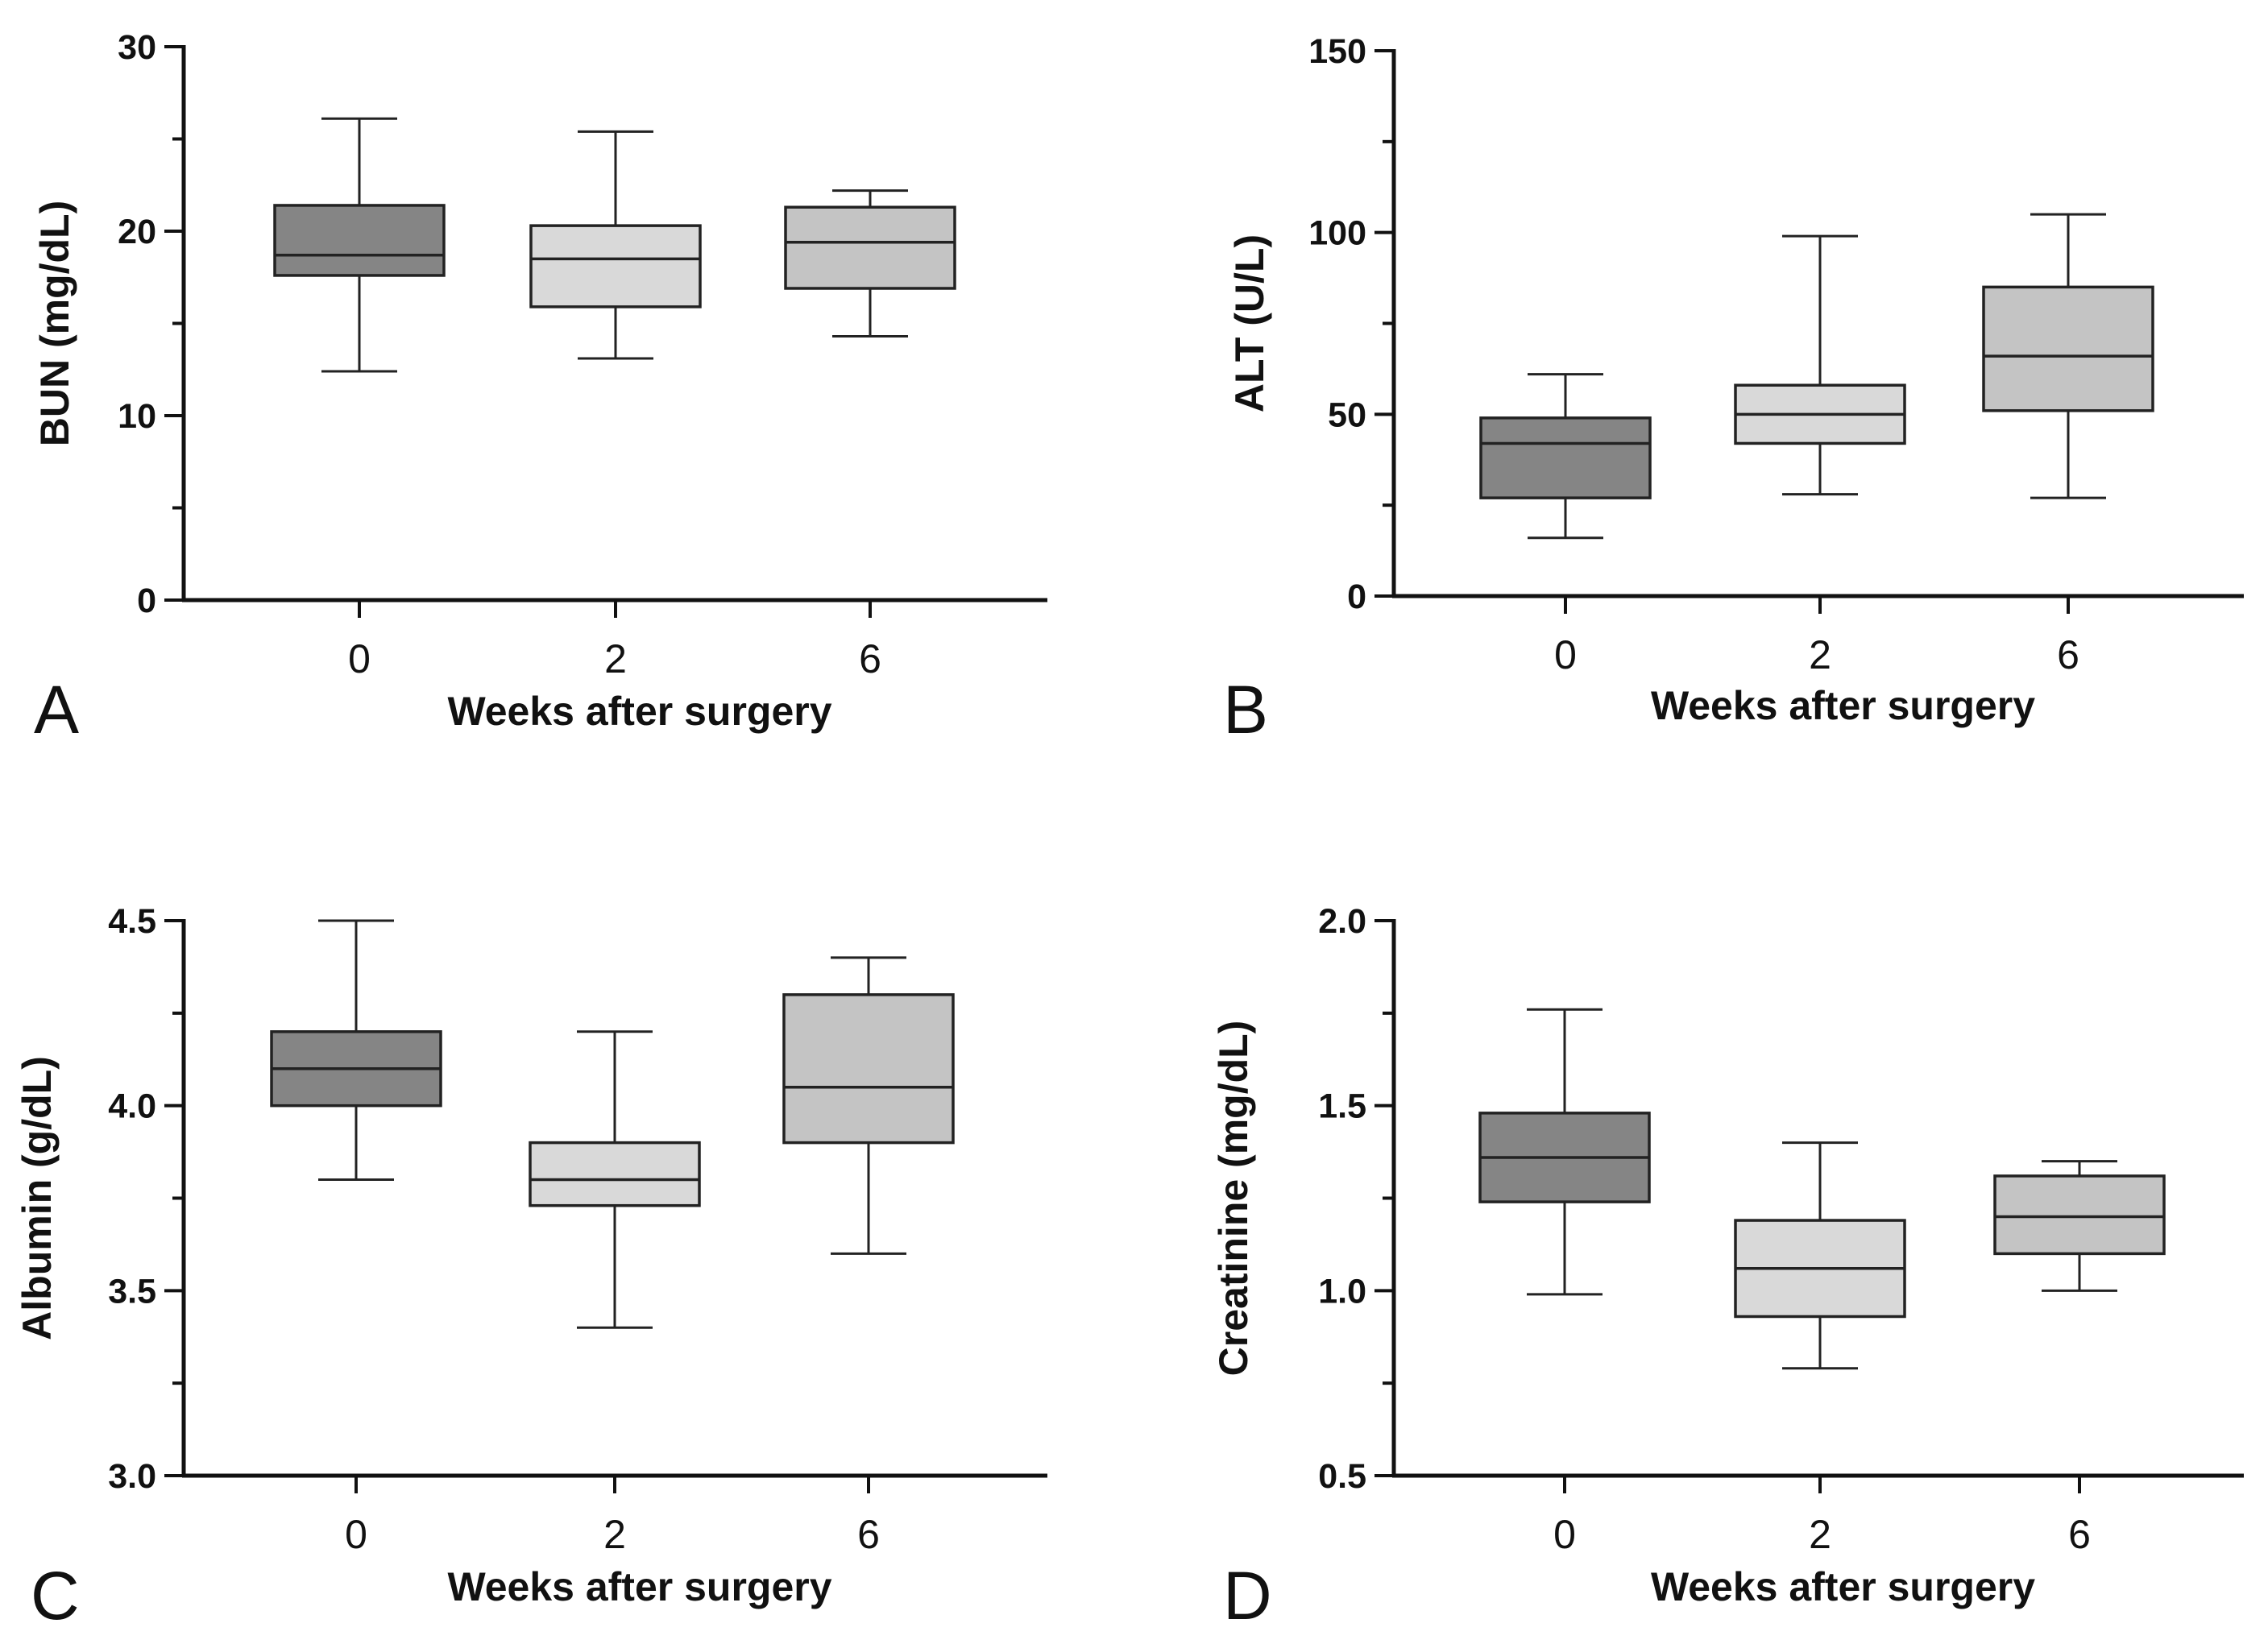  I want to click on y-tick-label: 150, so click(1337, 51).